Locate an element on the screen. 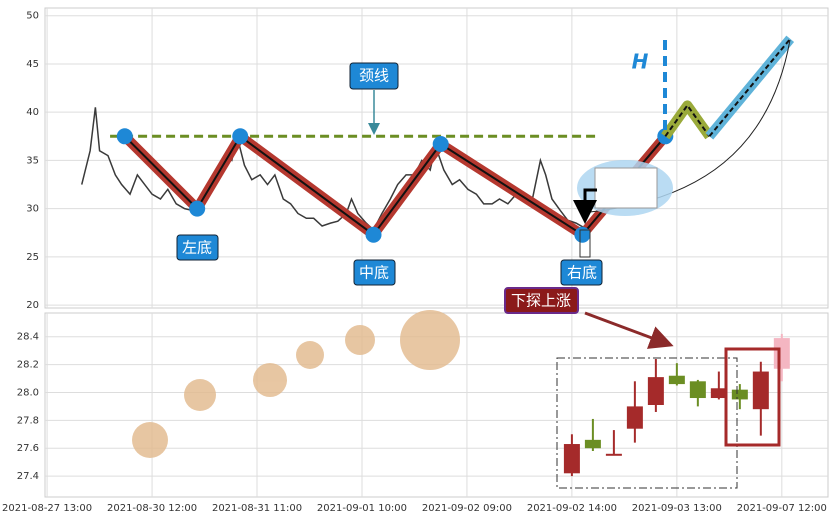  x-tick-label: 2021-08-31 11:00 is located at coordinates (257, 508).